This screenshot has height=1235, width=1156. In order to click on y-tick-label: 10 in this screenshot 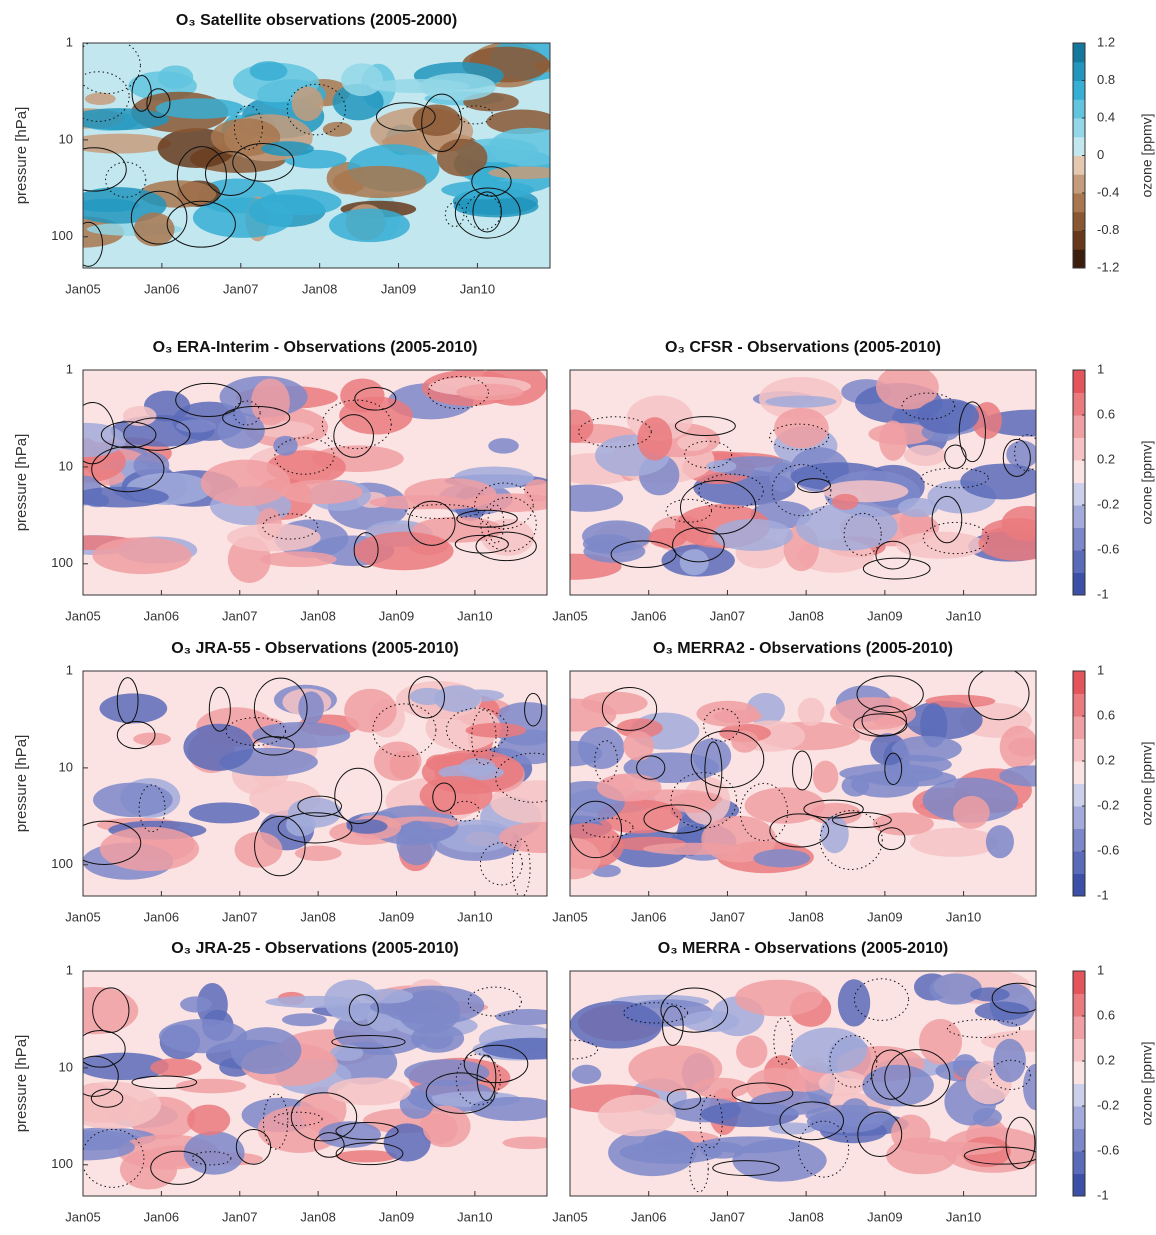, I will do `click(66, 766)`.